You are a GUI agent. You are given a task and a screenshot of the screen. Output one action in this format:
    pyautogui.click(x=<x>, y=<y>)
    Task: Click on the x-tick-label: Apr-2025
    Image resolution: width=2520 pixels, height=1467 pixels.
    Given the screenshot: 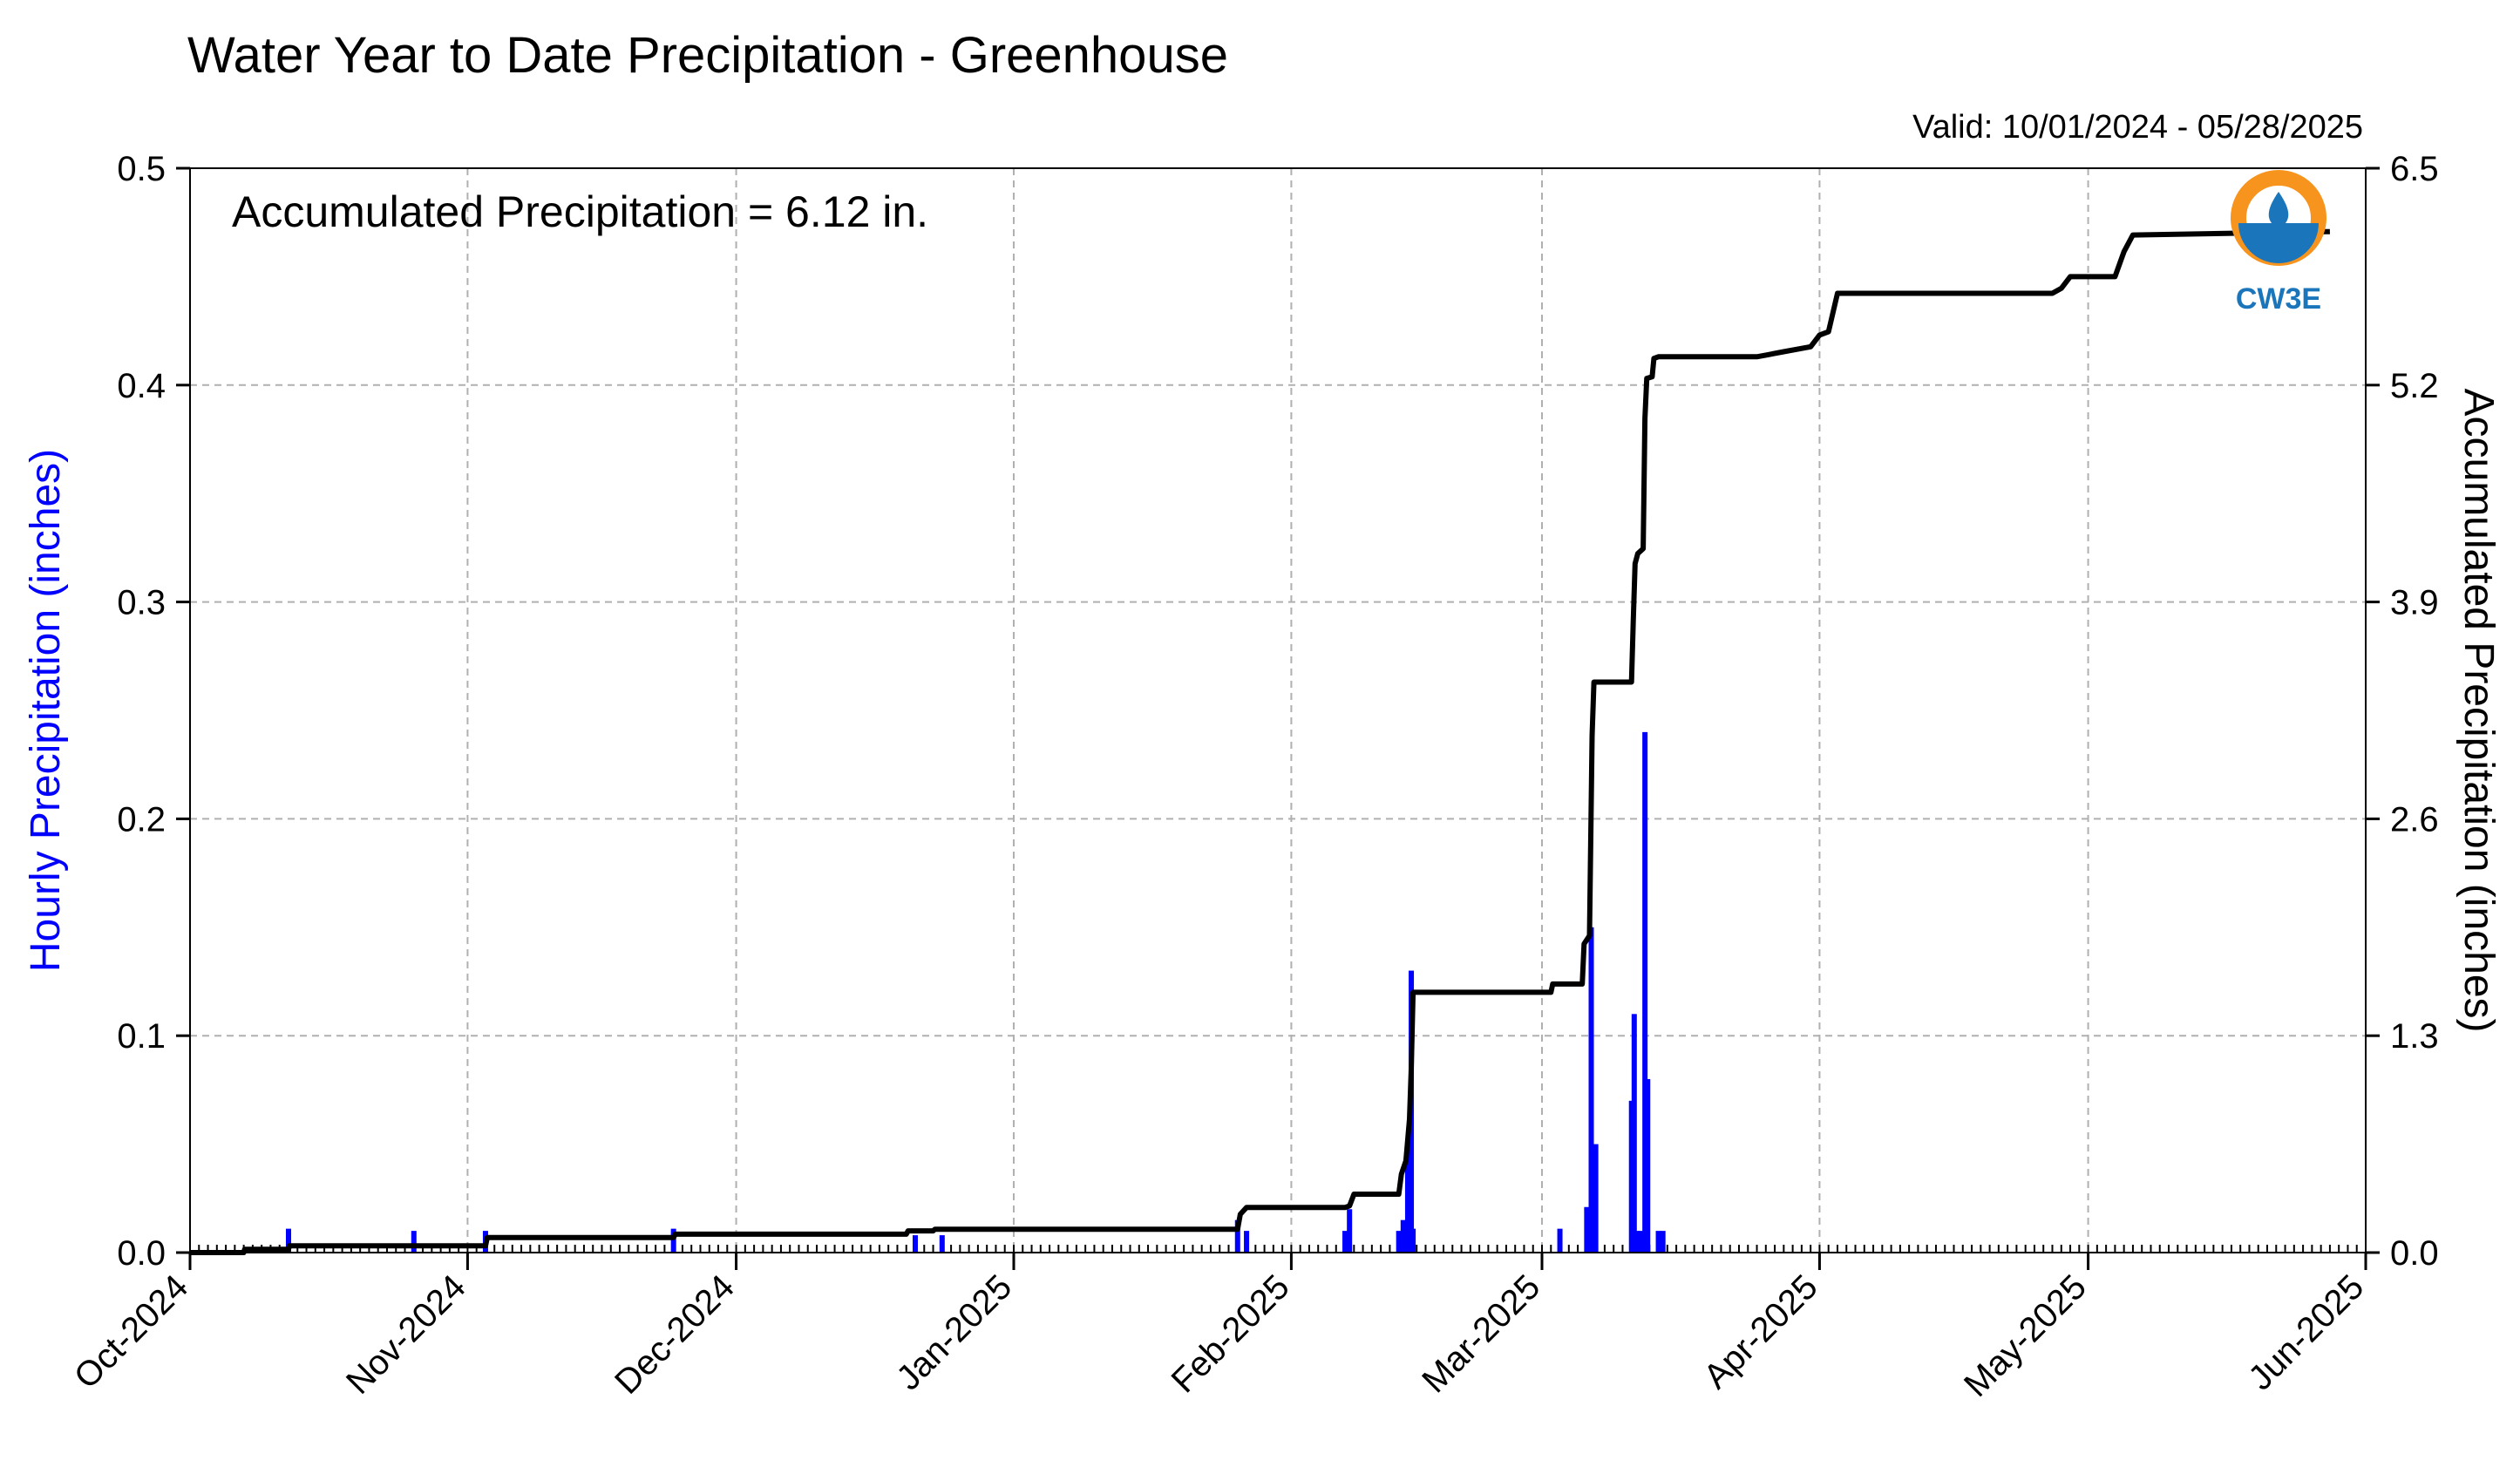 What is the action you would take?
    pyautogui.click(x=1760, y=1331)
    